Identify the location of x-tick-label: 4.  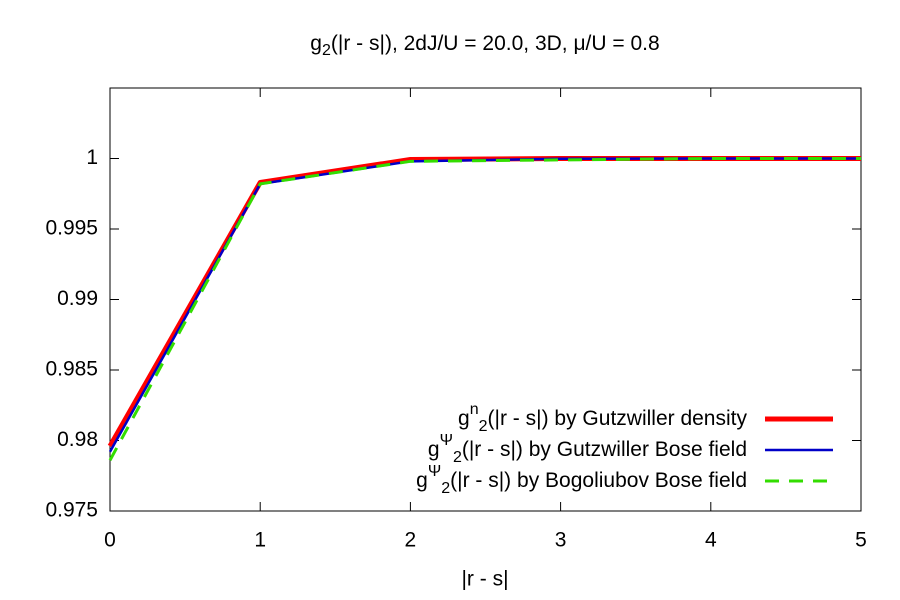
(711, 540).